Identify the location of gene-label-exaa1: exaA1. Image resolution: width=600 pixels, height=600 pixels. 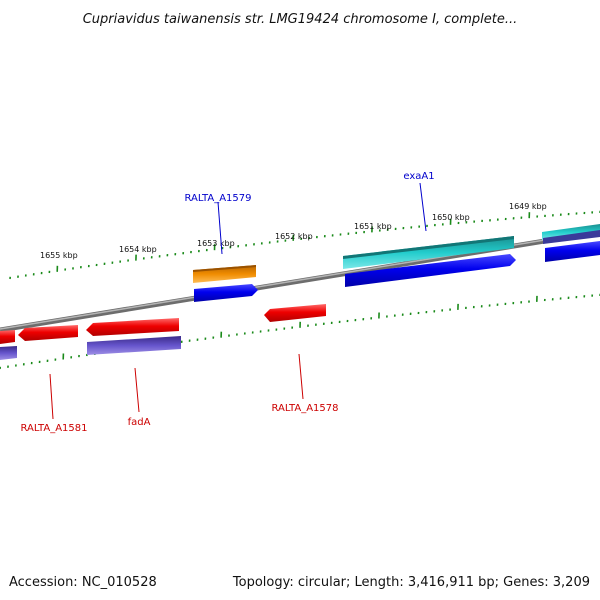
(418, 176).